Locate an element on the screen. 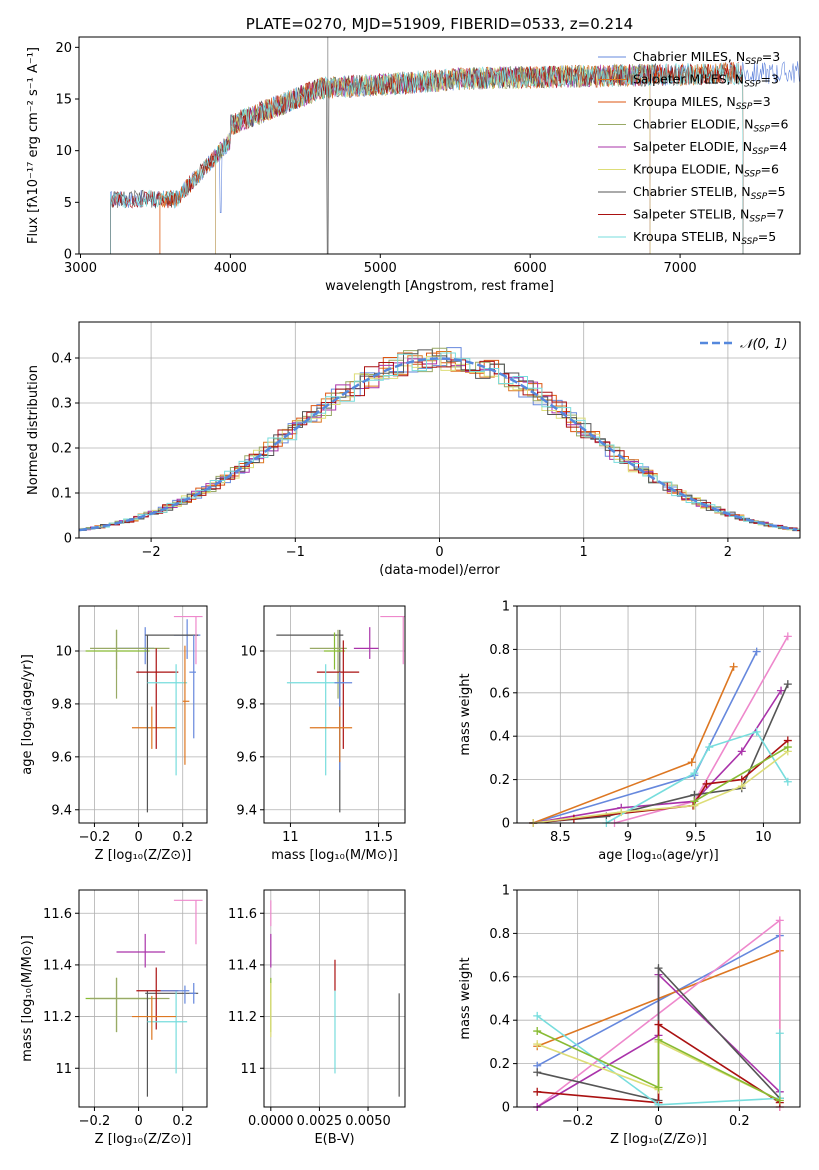 The image size is (819, 1170). legend-entry: Kroupa STELIB, NSSP=5 is located at coordinates (704, 238).